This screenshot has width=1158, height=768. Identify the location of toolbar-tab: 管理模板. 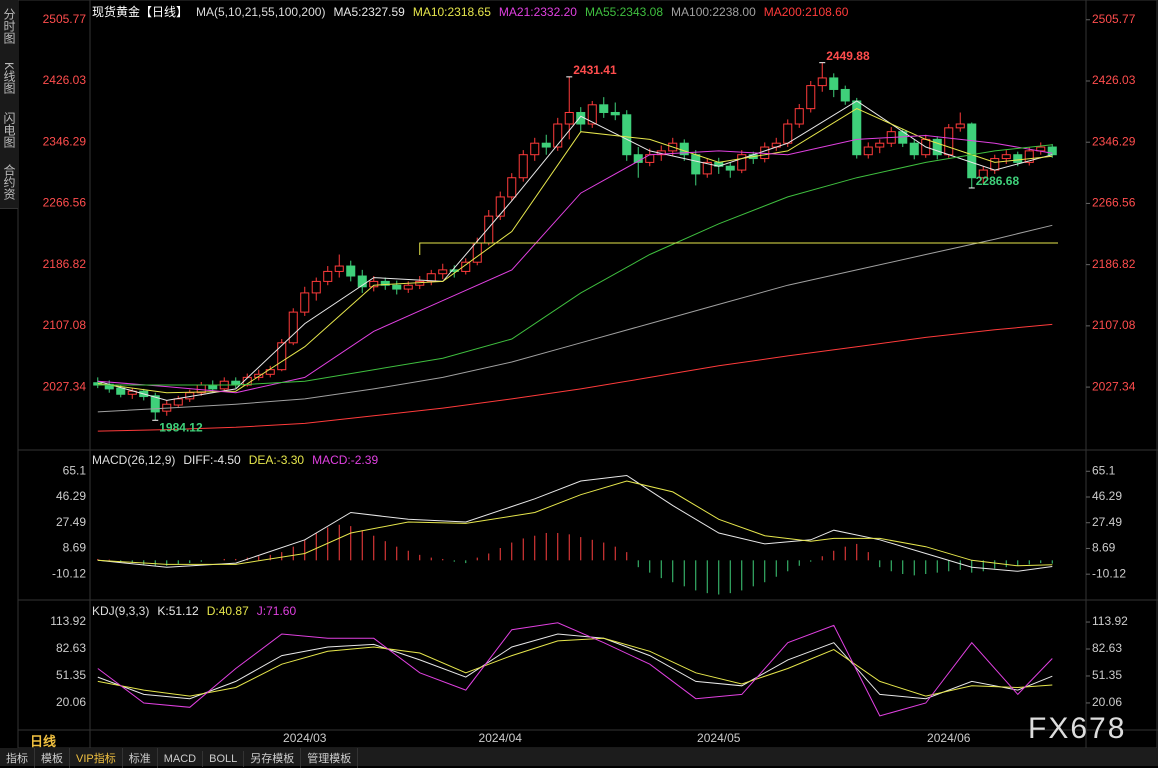
(330, 758).